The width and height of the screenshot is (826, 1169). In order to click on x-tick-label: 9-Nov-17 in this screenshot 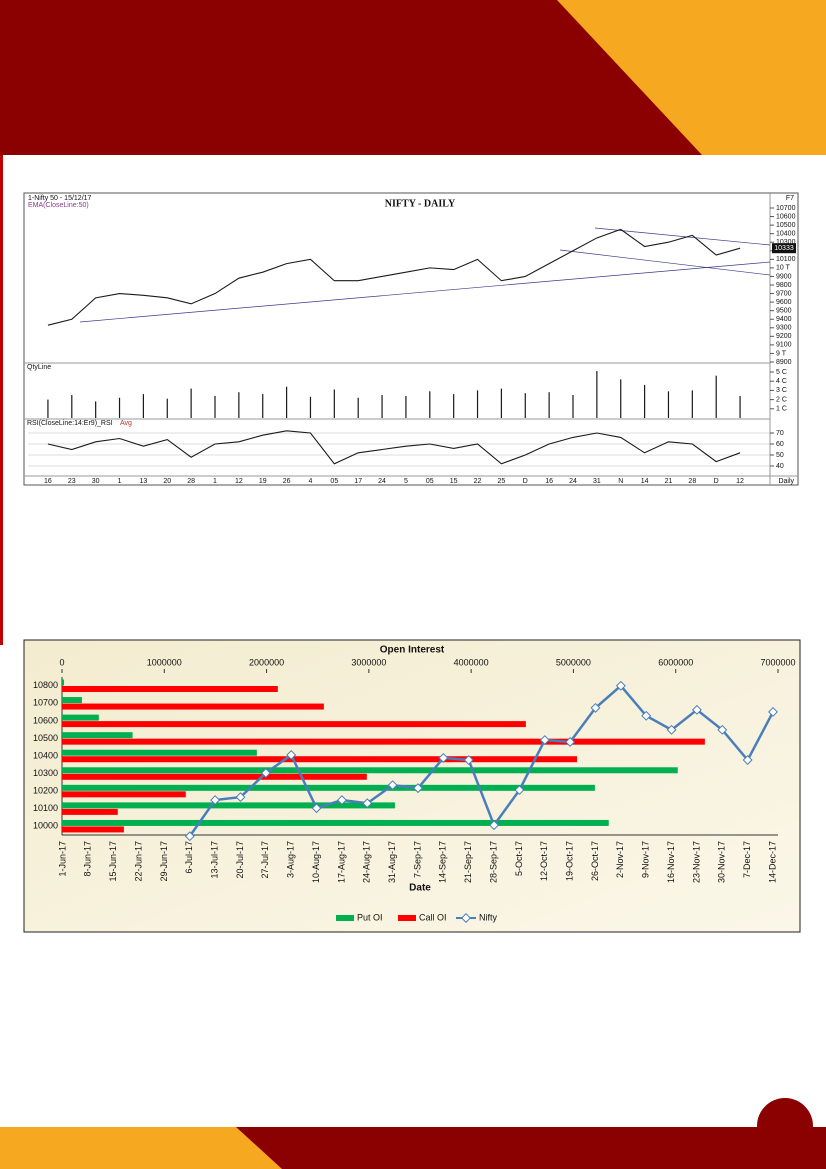, I will do `click(646, 859)`.